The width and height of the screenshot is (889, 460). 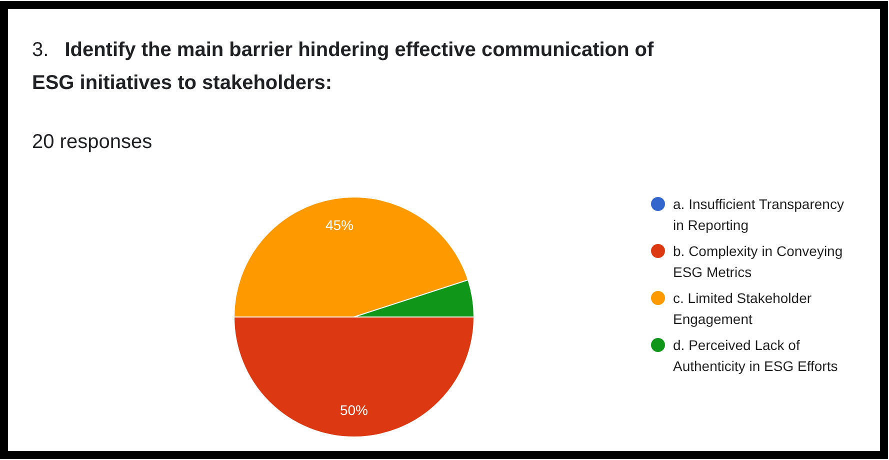 I want to click on chart-subtitle: 20 responses, so click(x=92, y=142).